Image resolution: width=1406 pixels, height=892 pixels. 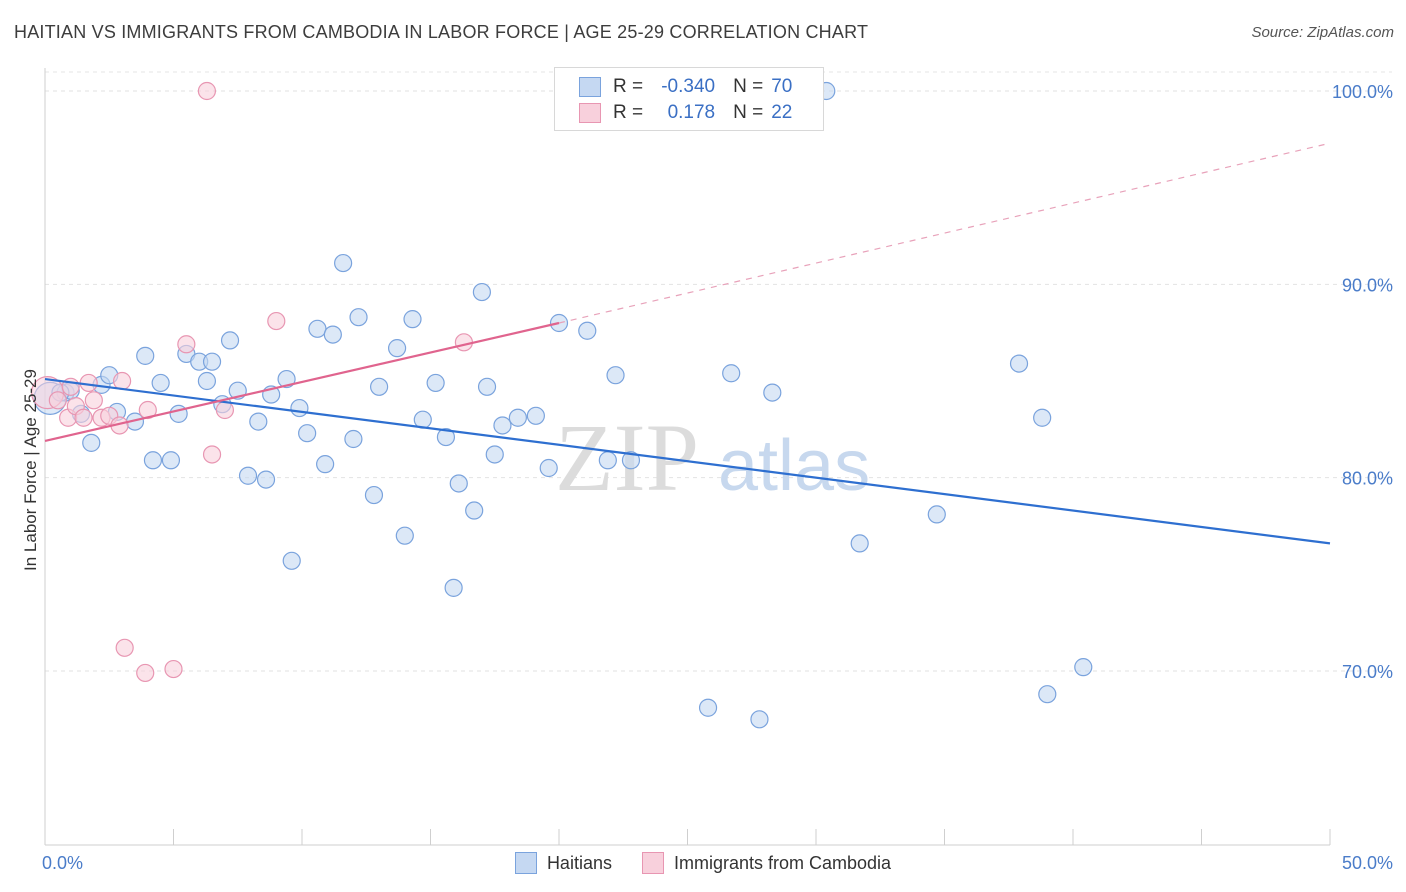 What do you see at coordinates (794, 466) in the screenshot?
I see `watermark-atlas: atlas` at bounding box center [794, 466].